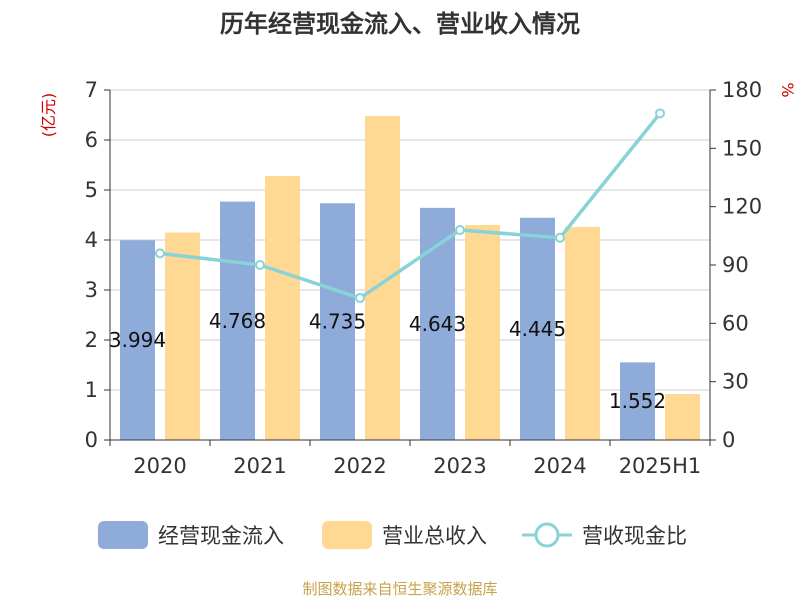 The height and width of the screenshot is (600, 800). I want to click on y-left-tick-label: 0, so click(91, 440).